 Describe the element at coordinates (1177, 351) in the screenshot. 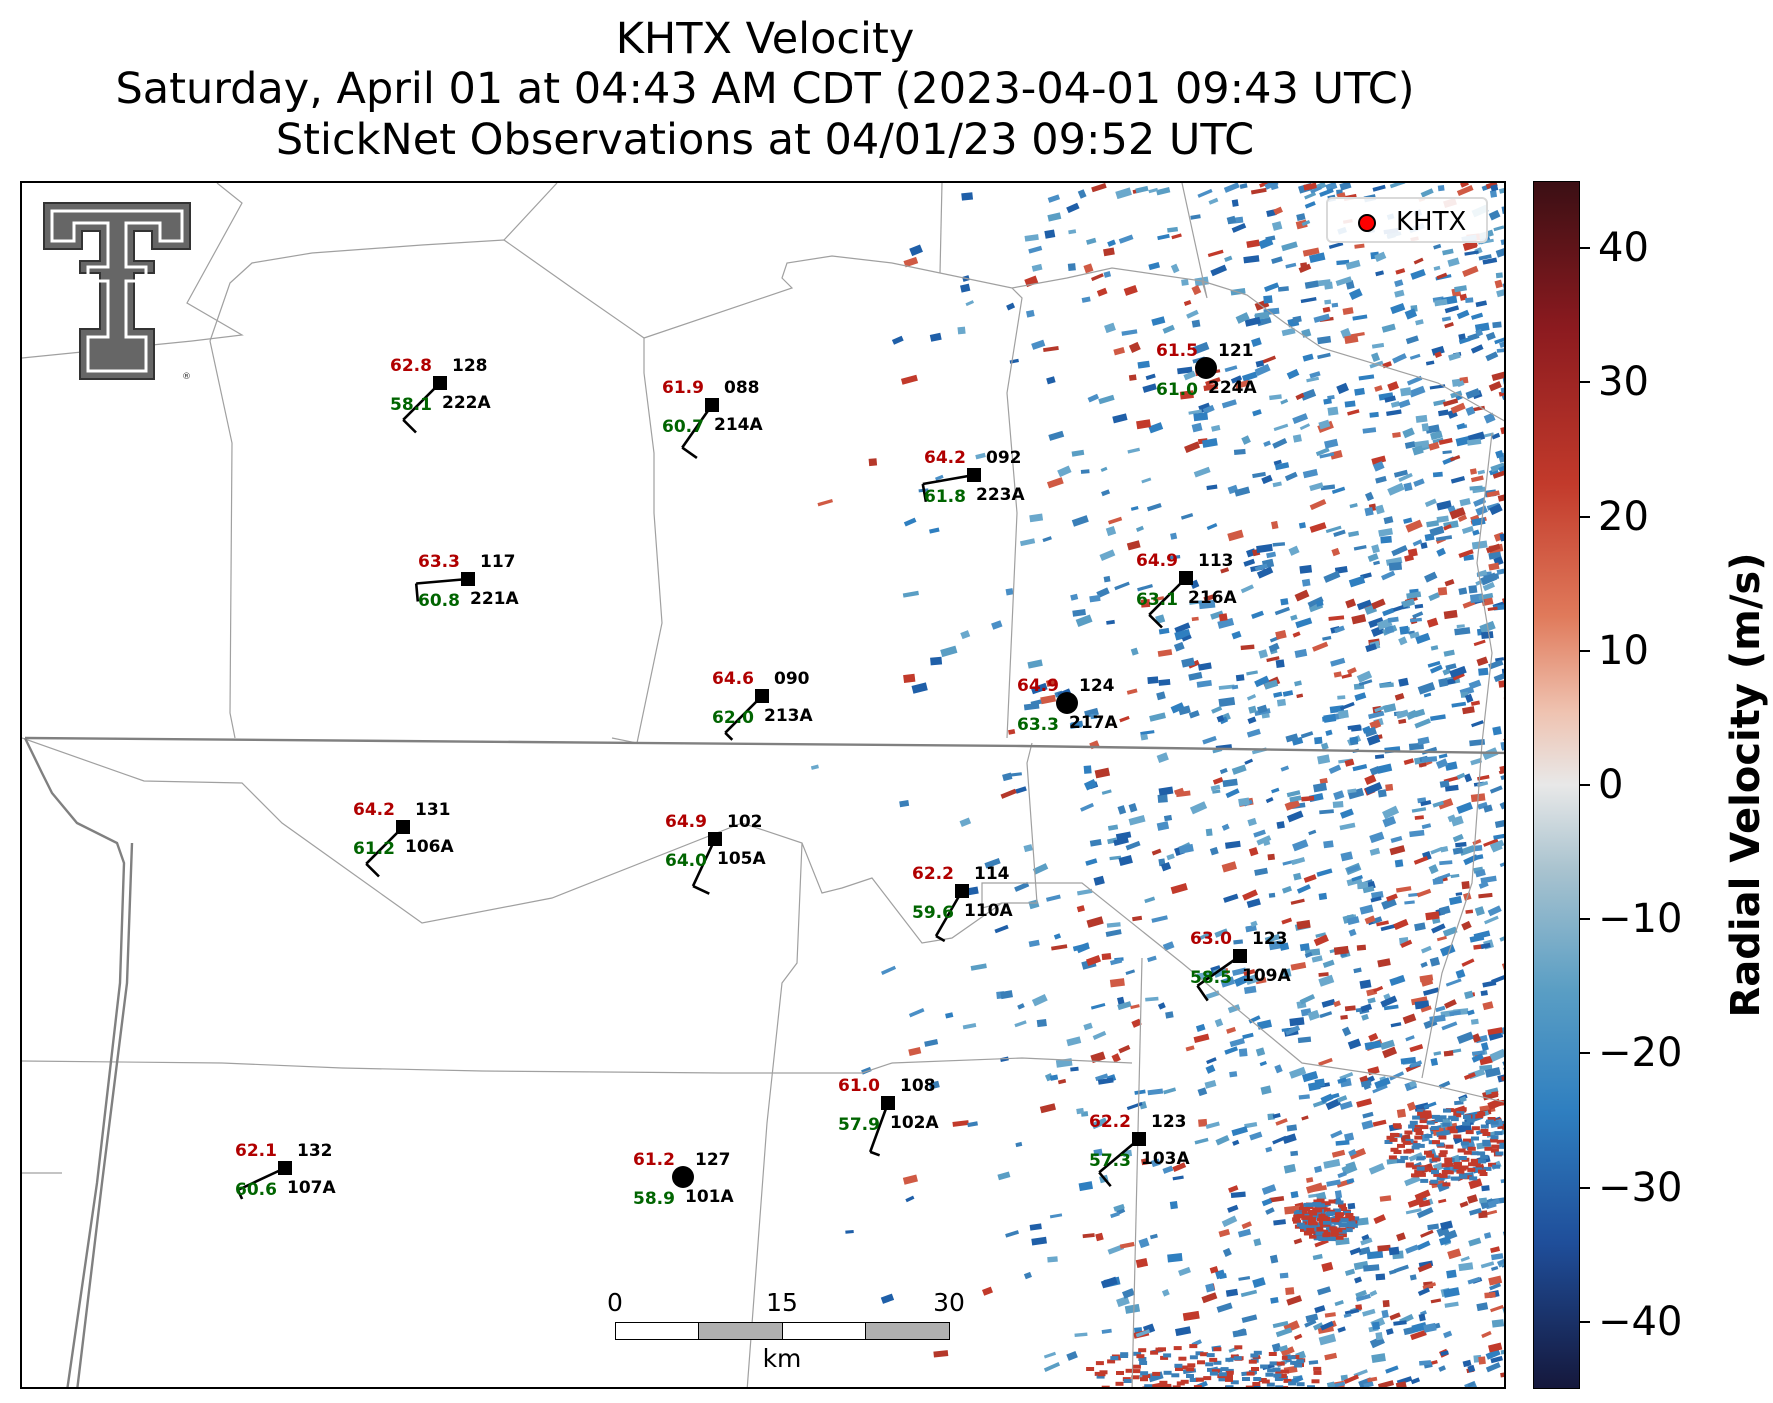

I see `station-temperature: 61.5` at that location.